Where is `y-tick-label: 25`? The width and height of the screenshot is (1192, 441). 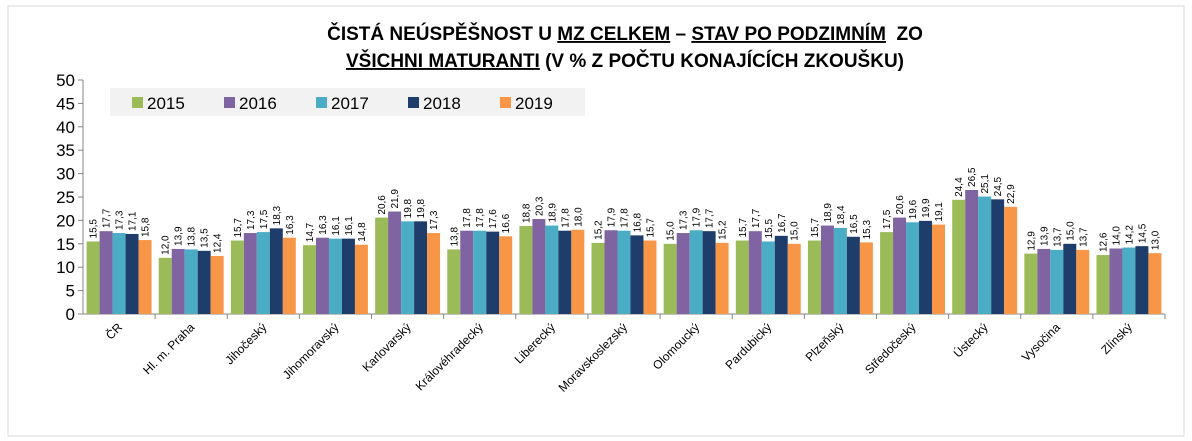
y-tick-label: 25 is located at coordinates (65, 197).